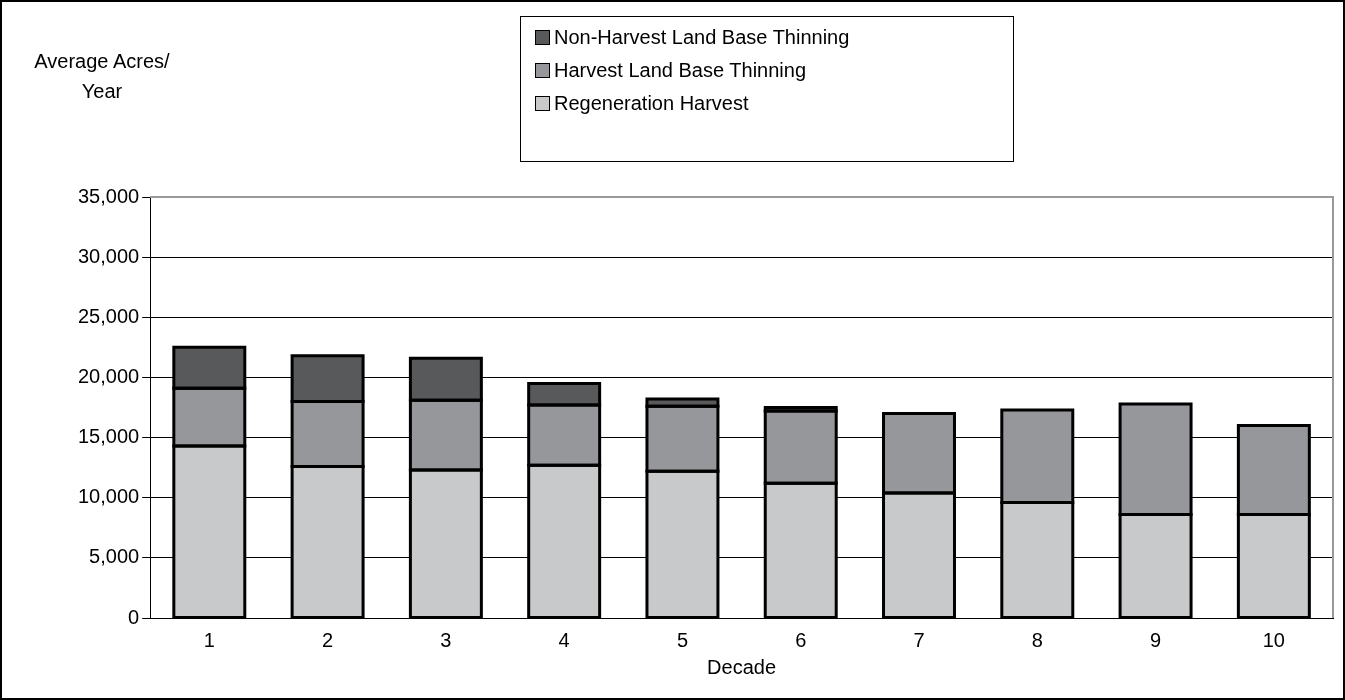 Image resolution: width=1345 pixels, height=700 pixels. Describe the element at coordinates (109, 496) in the screenshot. I see `y-tick-label: 10,000` at that location.